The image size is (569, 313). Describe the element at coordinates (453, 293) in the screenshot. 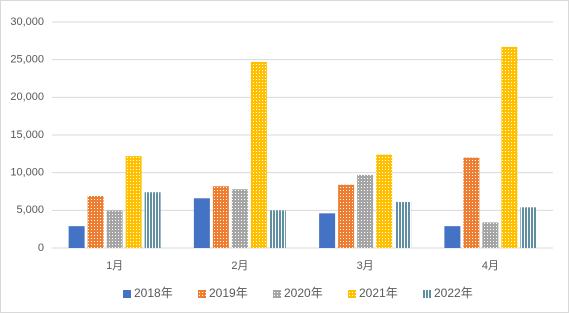

I see `legend-label: 2022年` at that location.